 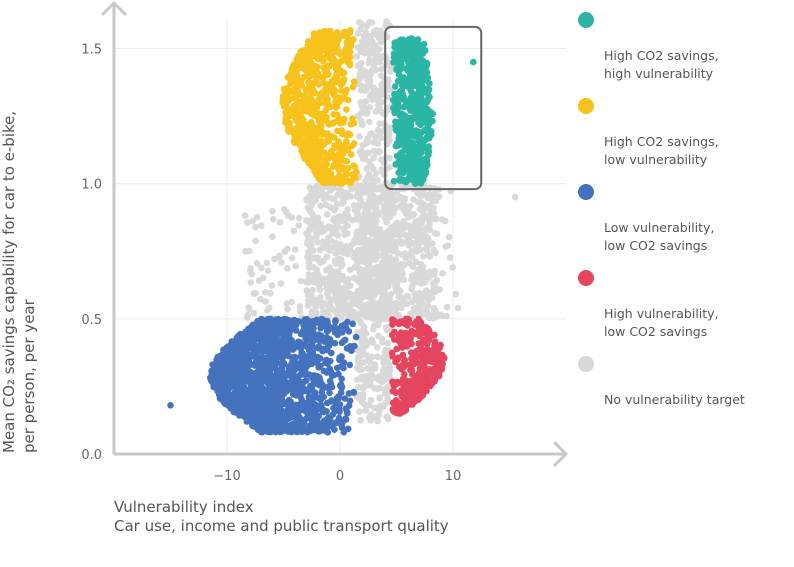 I want to click on legend-swatch-red, so click(x=586, y=278).